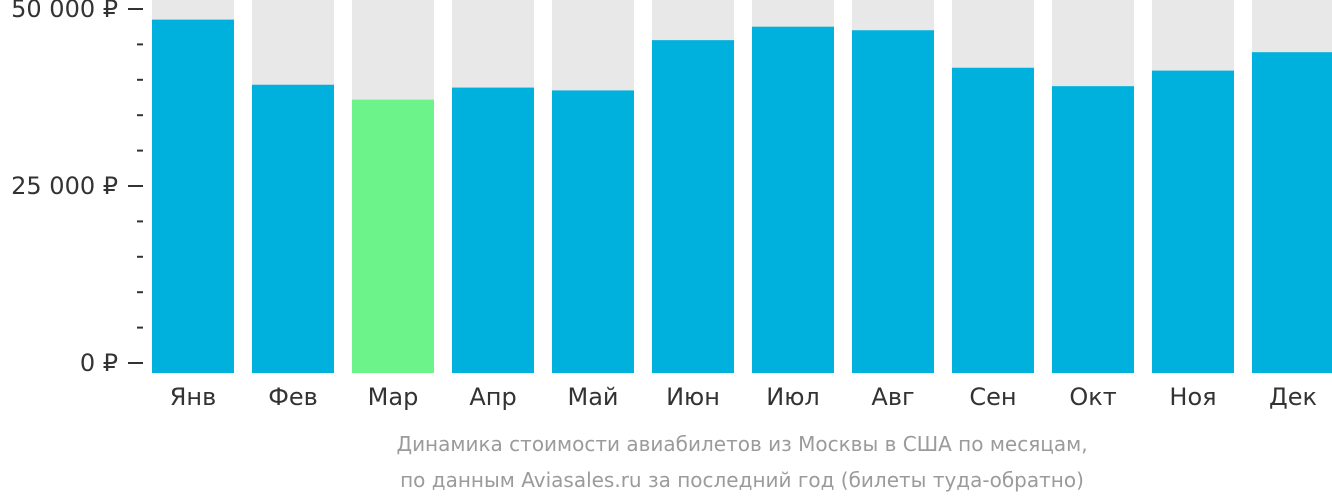  I want to click on bar-Мар, so click(393, 236).